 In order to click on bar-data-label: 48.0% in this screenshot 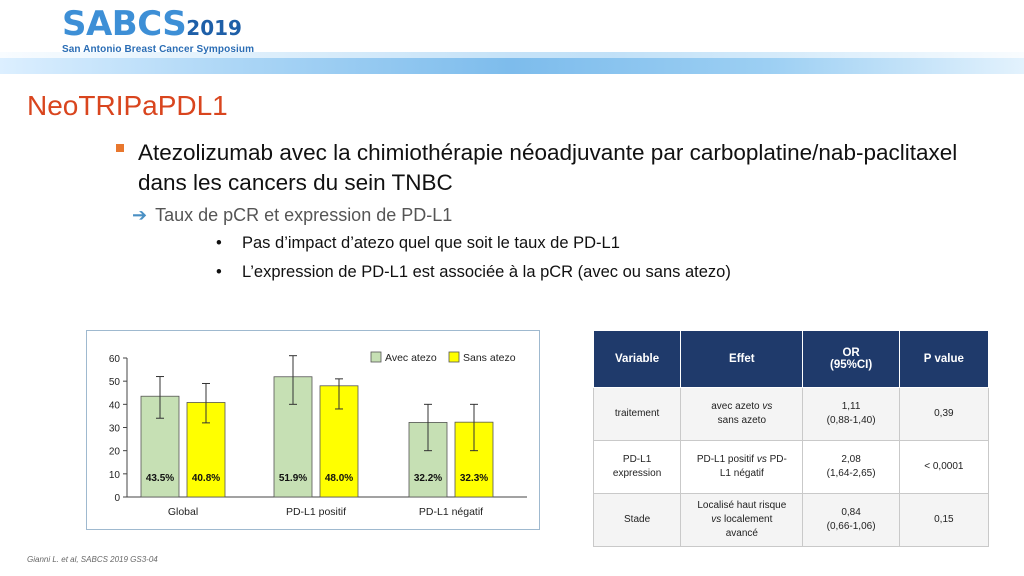, I will do `click(339, 478)`.